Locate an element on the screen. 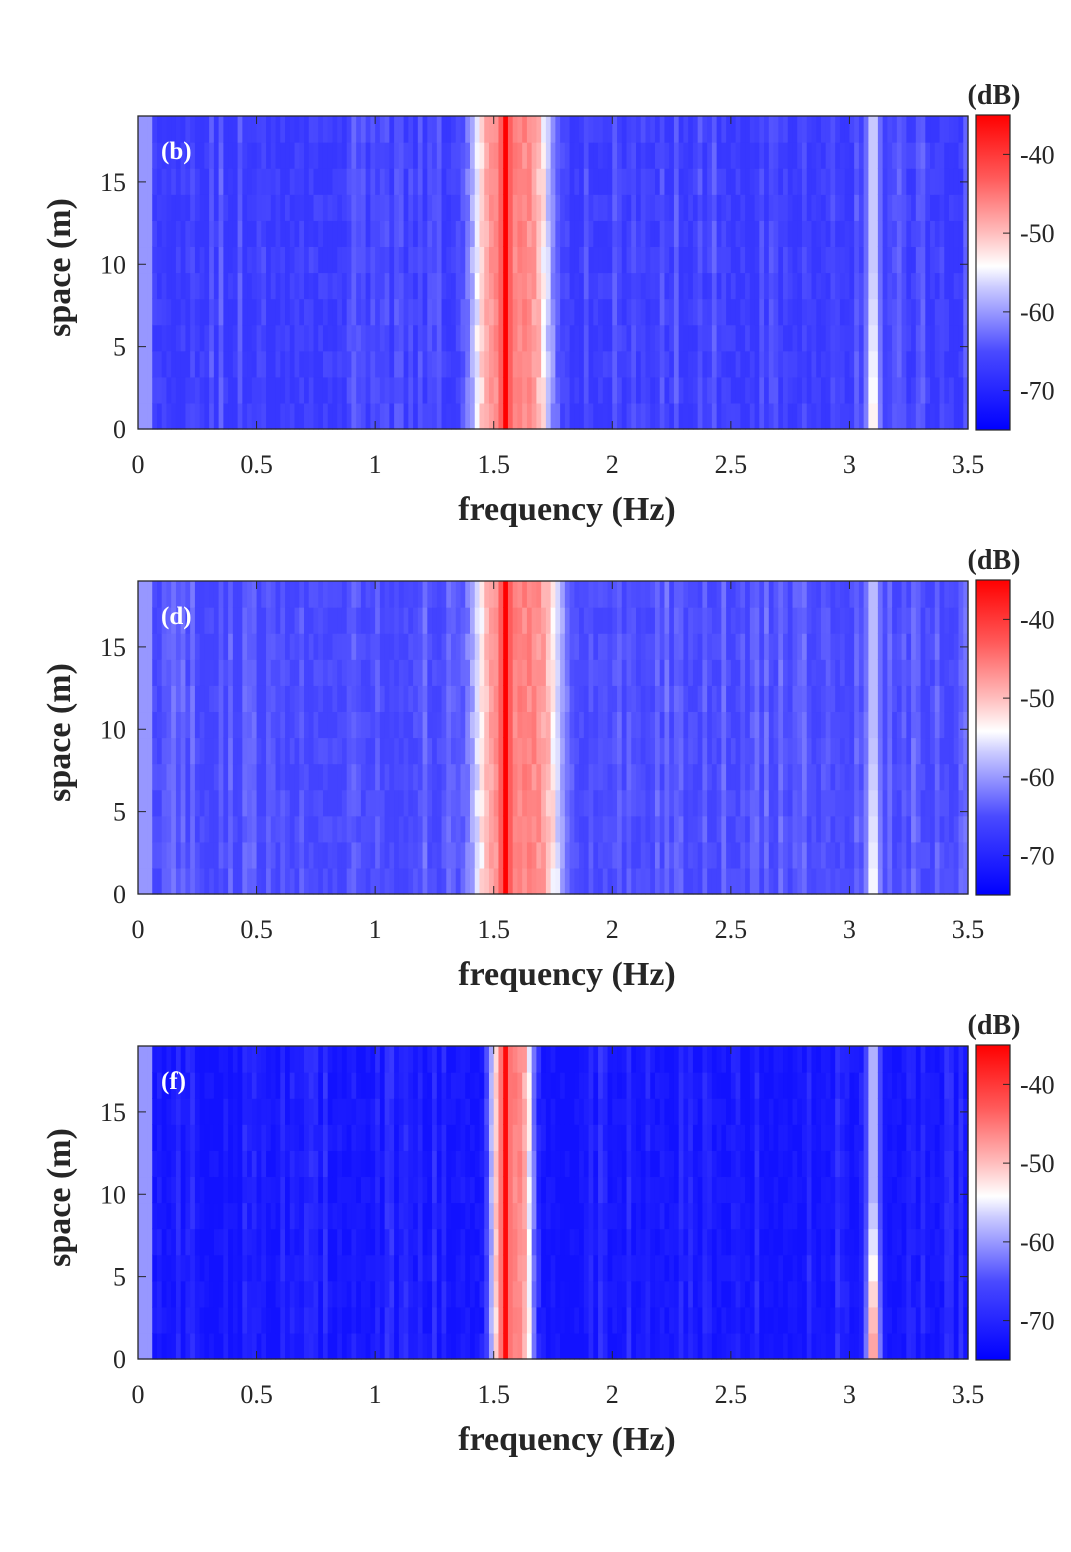 Image resolution: width=1071 pixels, height=1552 pixels. panel-label: (d) is located at coordinates (176, 616).